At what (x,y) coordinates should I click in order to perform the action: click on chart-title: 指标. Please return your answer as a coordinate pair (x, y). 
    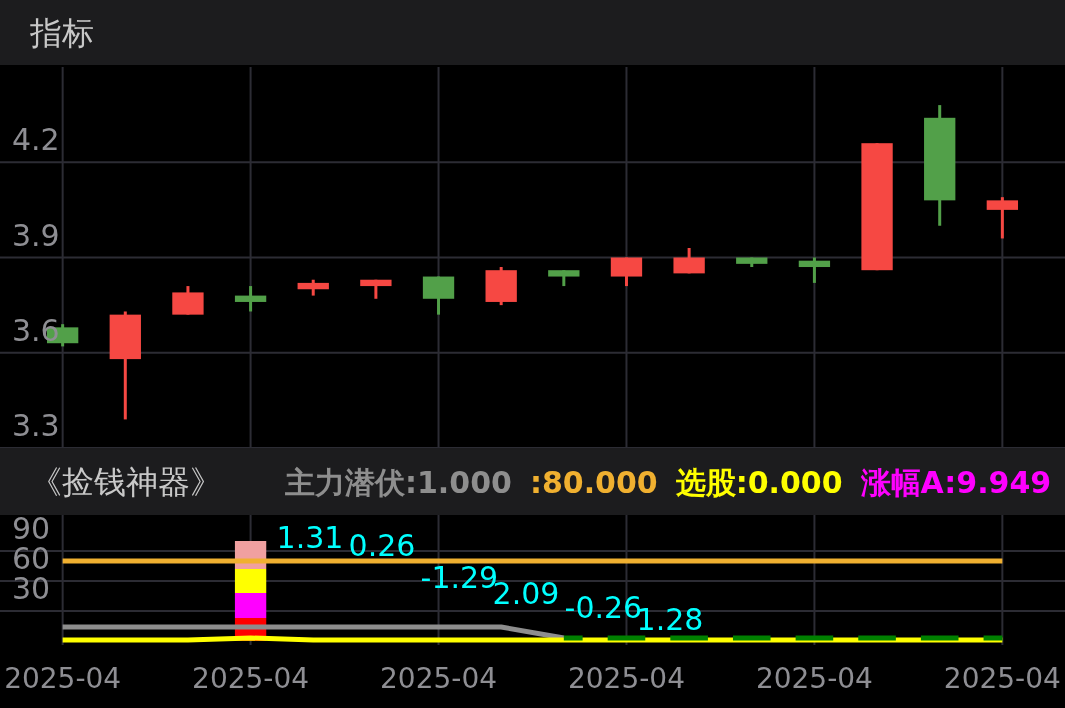
    Looking at the image, I should click on (61, 32).